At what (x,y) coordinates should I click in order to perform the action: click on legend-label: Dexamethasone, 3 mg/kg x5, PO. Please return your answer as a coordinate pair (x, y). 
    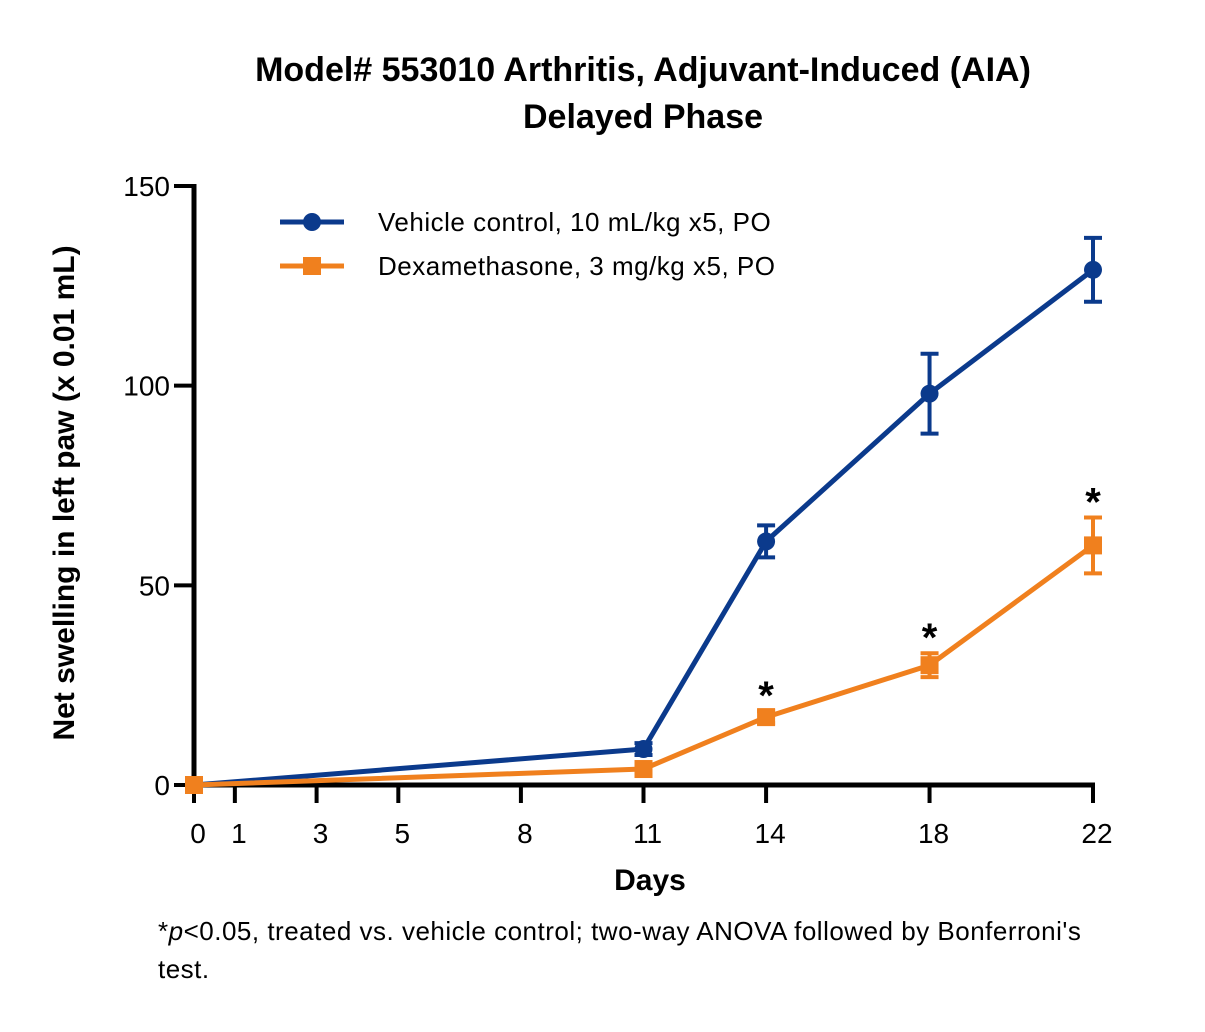
    Looking at the image, I should click on (576, 266).